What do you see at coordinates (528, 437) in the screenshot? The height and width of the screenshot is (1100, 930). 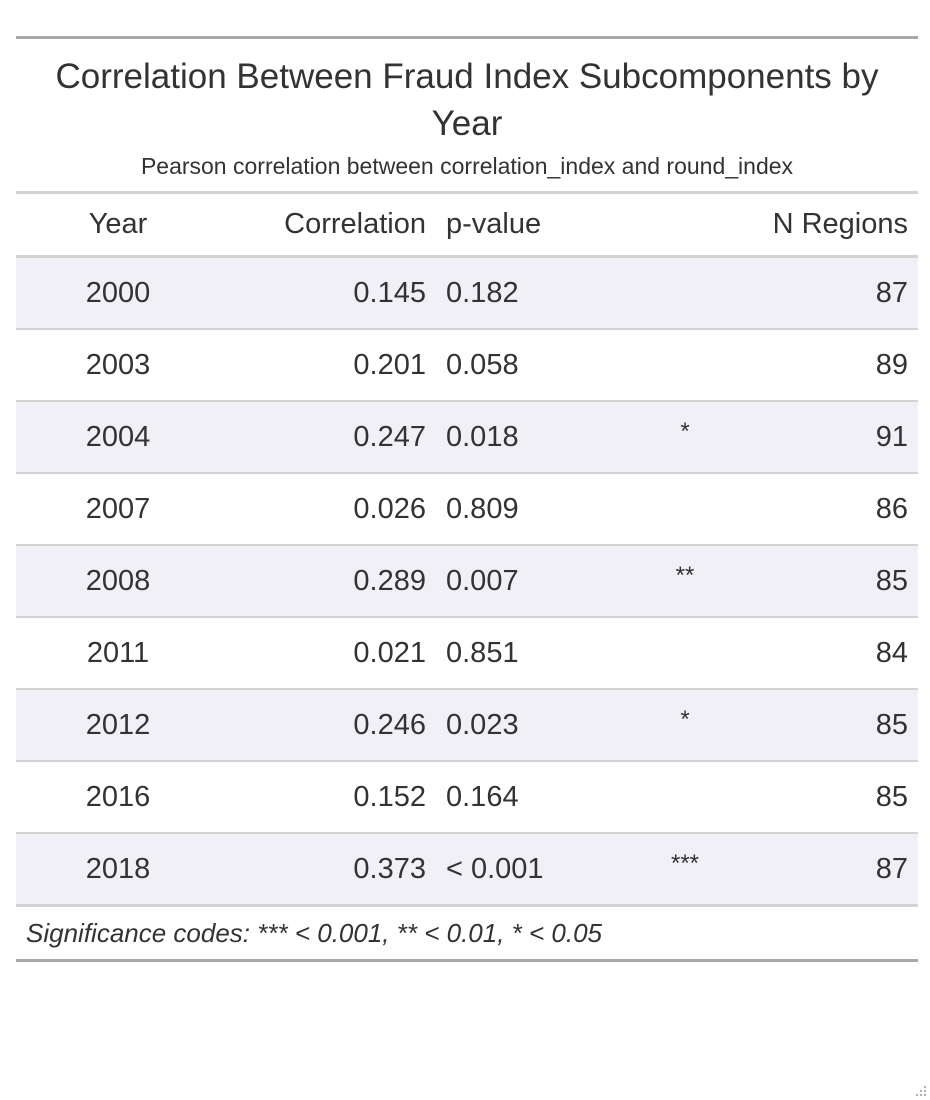 I see `cell-pvalue: 0.018` at bounding box center [528, 437].